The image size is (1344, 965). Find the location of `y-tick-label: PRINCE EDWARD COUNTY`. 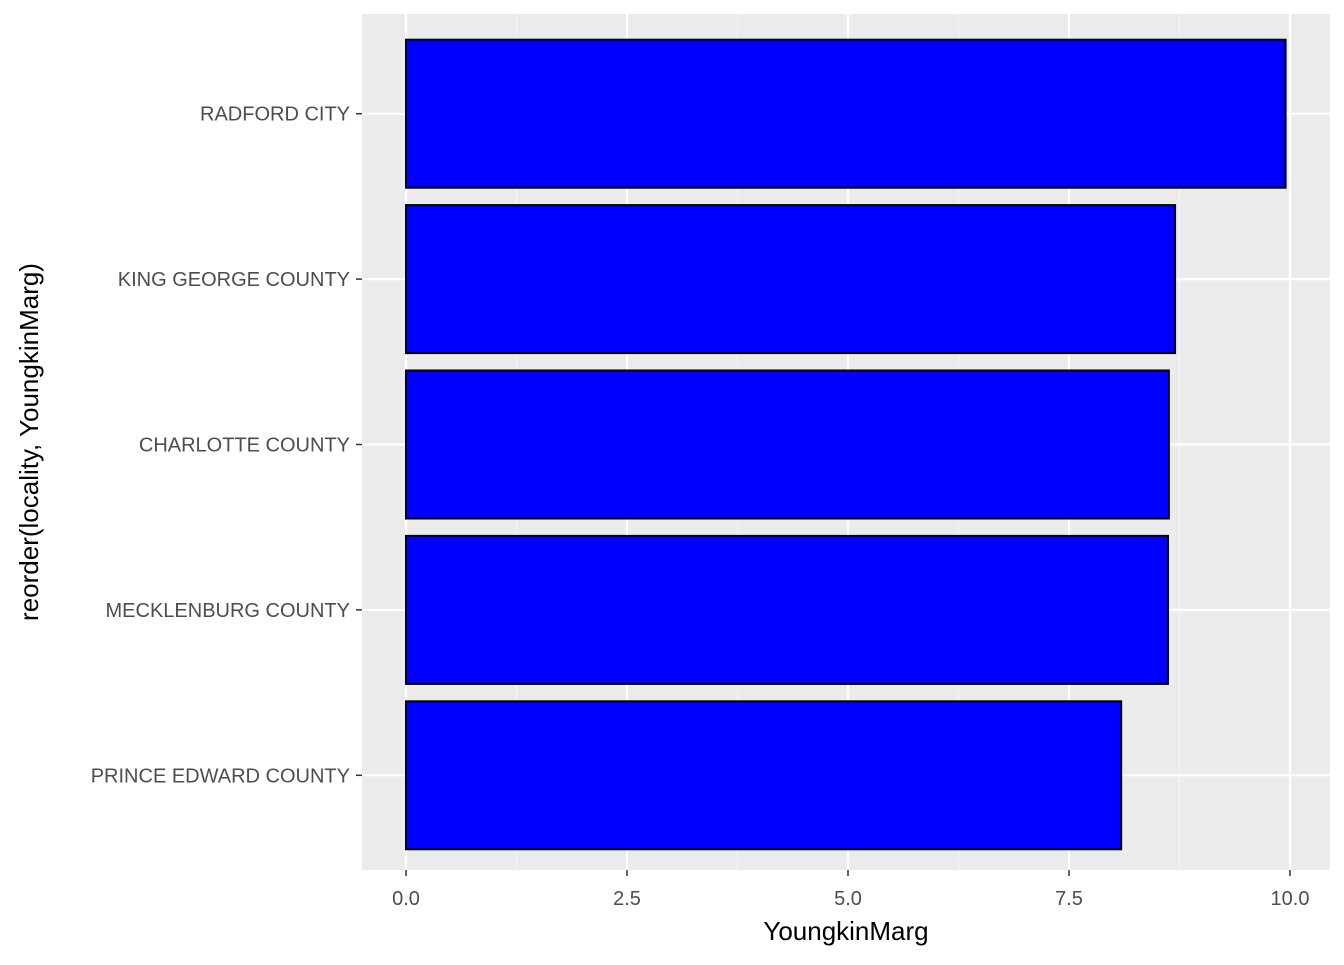

y-tick-label: PRINCE EDWARD COUNTY is located at coordinates (220, 776).